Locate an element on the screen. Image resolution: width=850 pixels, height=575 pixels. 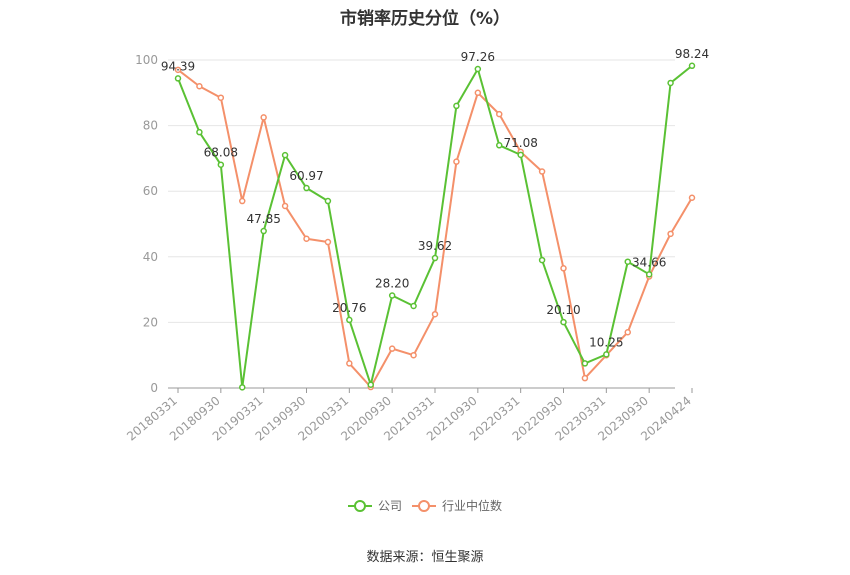
data-label-20180331: 94.39 is located at coordinates (178, 66).